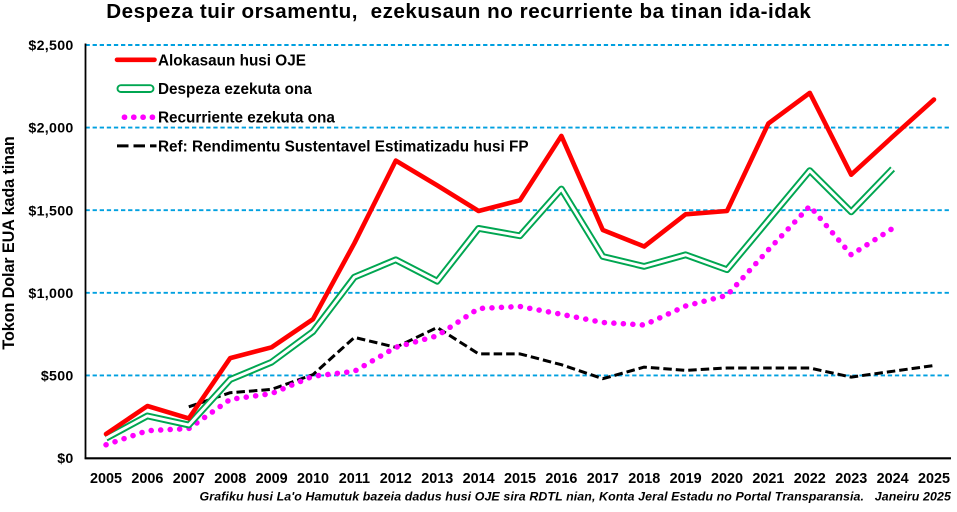  Describe the element at coordinates (9, 242) in the screenshot. I see `svg-text: Tokon Dolar EUA kada tinan` at that location.